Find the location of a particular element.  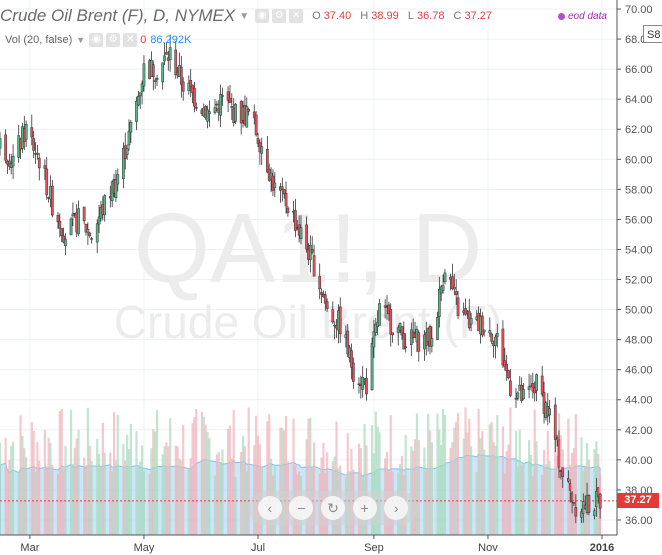

symbol-box: S8 is located at coordinates (652, 34).